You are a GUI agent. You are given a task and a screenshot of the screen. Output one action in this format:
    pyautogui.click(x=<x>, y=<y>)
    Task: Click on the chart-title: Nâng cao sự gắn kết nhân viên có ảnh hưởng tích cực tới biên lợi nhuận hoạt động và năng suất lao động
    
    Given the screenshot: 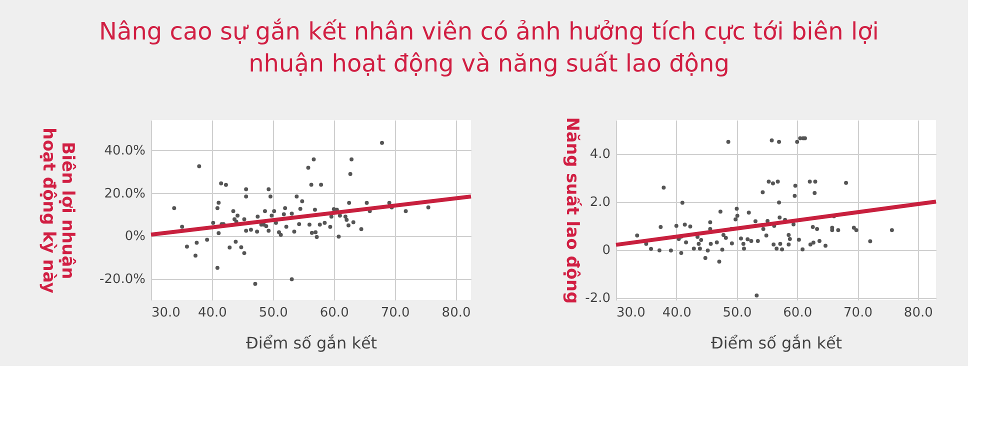 What is the action you would take?
    pyautogui.click(x=489, y=48)
    